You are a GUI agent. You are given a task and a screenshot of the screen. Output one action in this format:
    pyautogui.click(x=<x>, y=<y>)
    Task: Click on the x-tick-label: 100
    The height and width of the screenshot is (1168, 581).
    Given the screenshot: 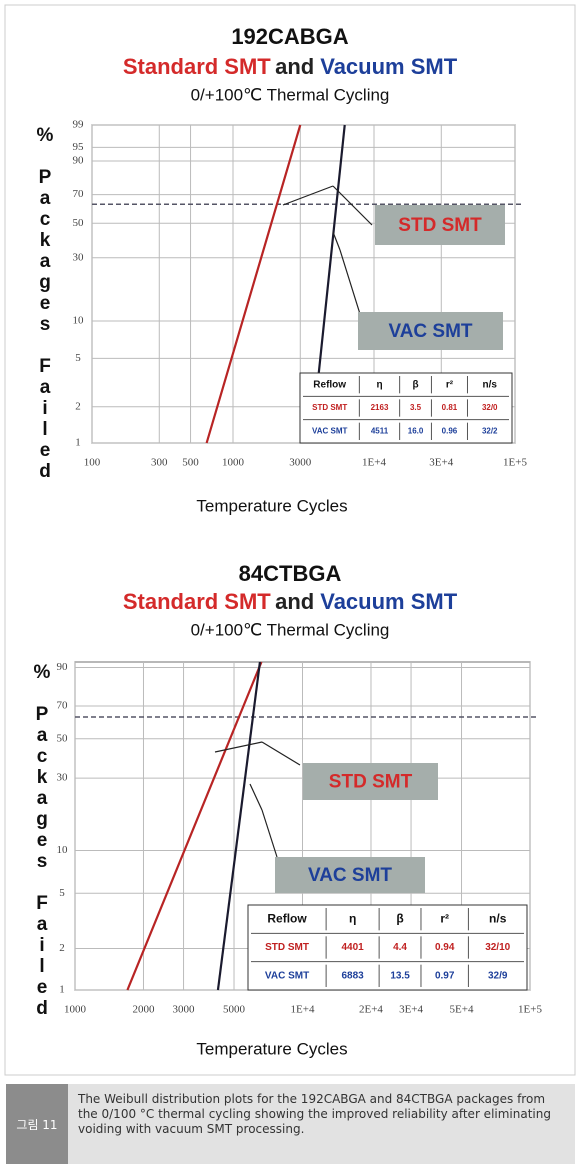 What is the action you would take?
    pyautogui.click(x=92, y=463)
    